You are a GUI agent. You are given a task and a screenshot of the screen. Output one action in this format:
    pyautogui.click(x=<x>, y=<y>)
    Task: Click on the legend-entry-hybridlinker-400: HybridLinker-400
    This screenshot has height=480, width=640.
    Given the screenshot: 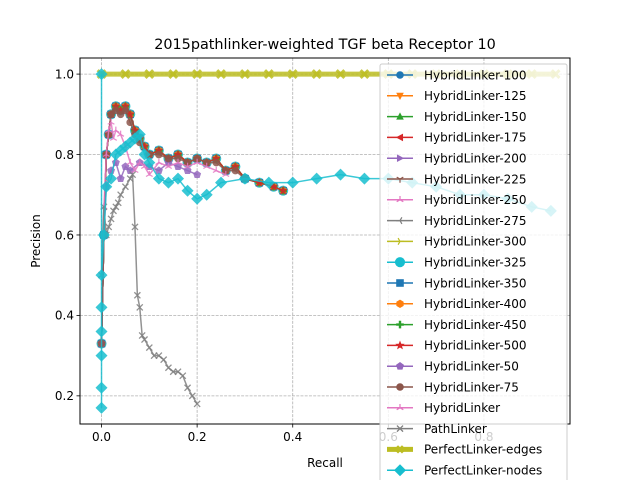 What is the action you would take?
    pyautogui.click(x=457, y=304)
    